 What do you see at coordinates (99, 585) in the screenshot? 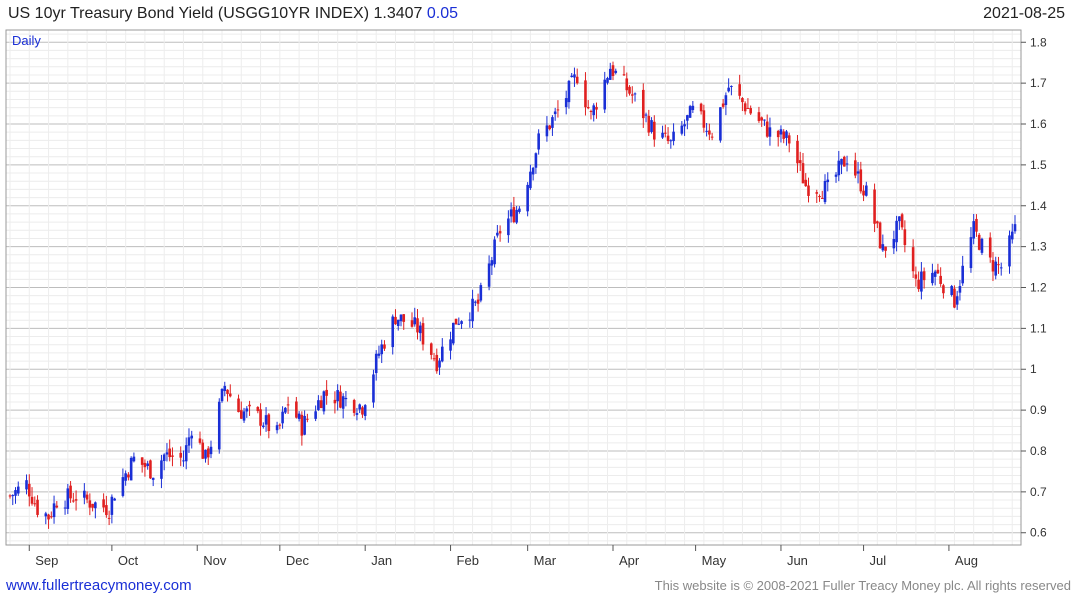
I see `website-link: www.fullertreacymoney.com` at bounding box center [99, 585].